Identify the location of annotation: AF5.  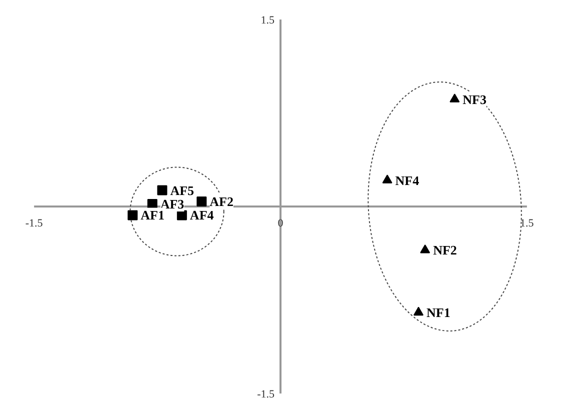
(182, 190).